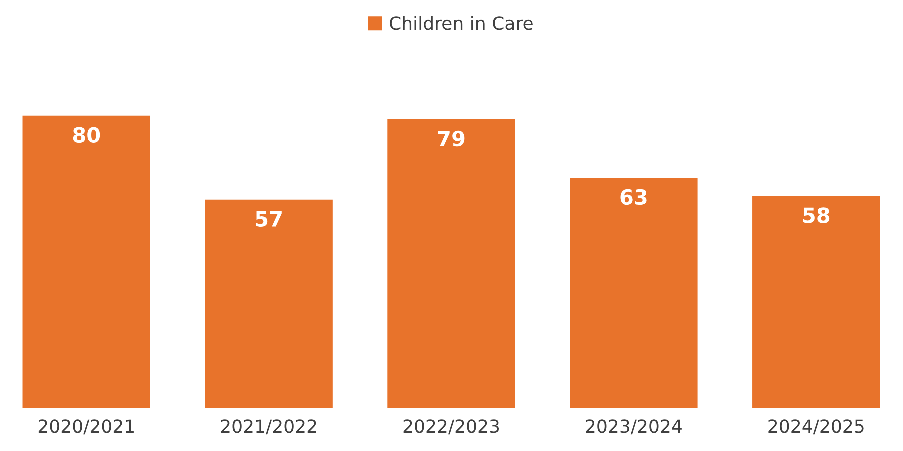  Describe the element at coordinates (633, 197) in the screenshot. I see `data-label: 63` at that location.